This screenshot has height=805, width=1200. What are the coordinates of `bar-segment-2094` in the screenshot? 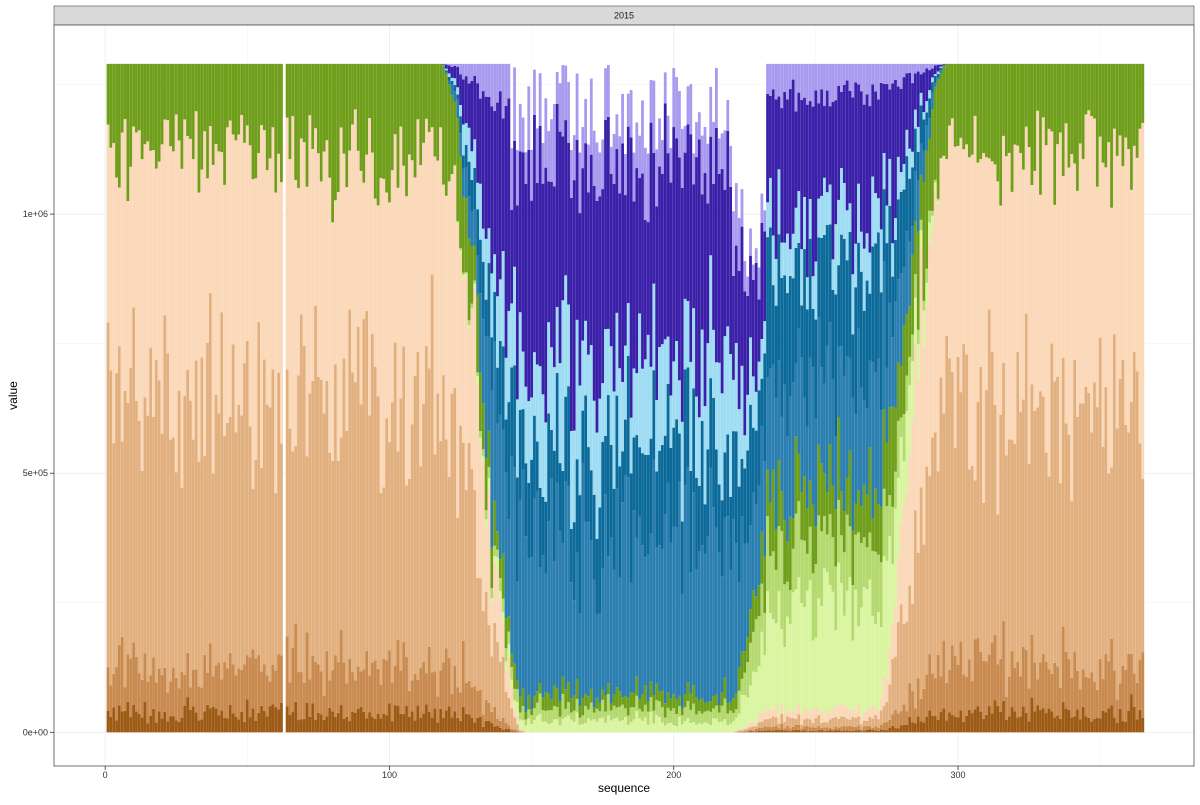 It's located at (870, 727).